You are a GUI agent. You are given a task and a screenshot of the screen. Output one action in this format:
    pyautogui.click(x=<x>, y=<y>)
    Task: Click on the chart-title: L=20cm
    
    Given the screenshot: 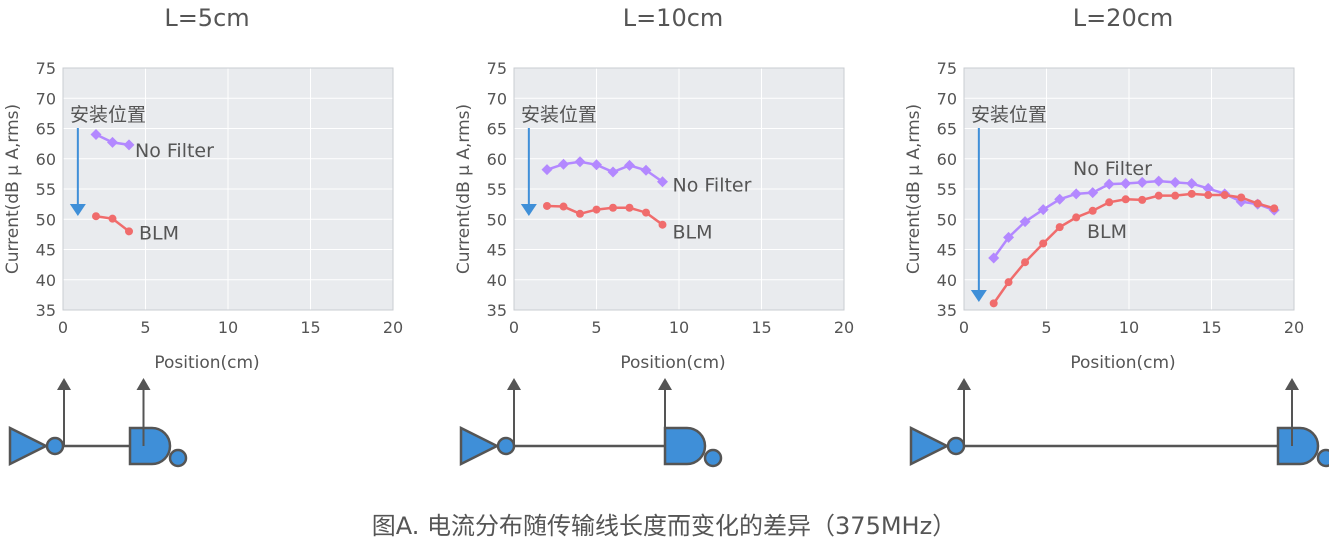 What is the action you would take?
    pyautogui.click(x=1123, y=18)
    